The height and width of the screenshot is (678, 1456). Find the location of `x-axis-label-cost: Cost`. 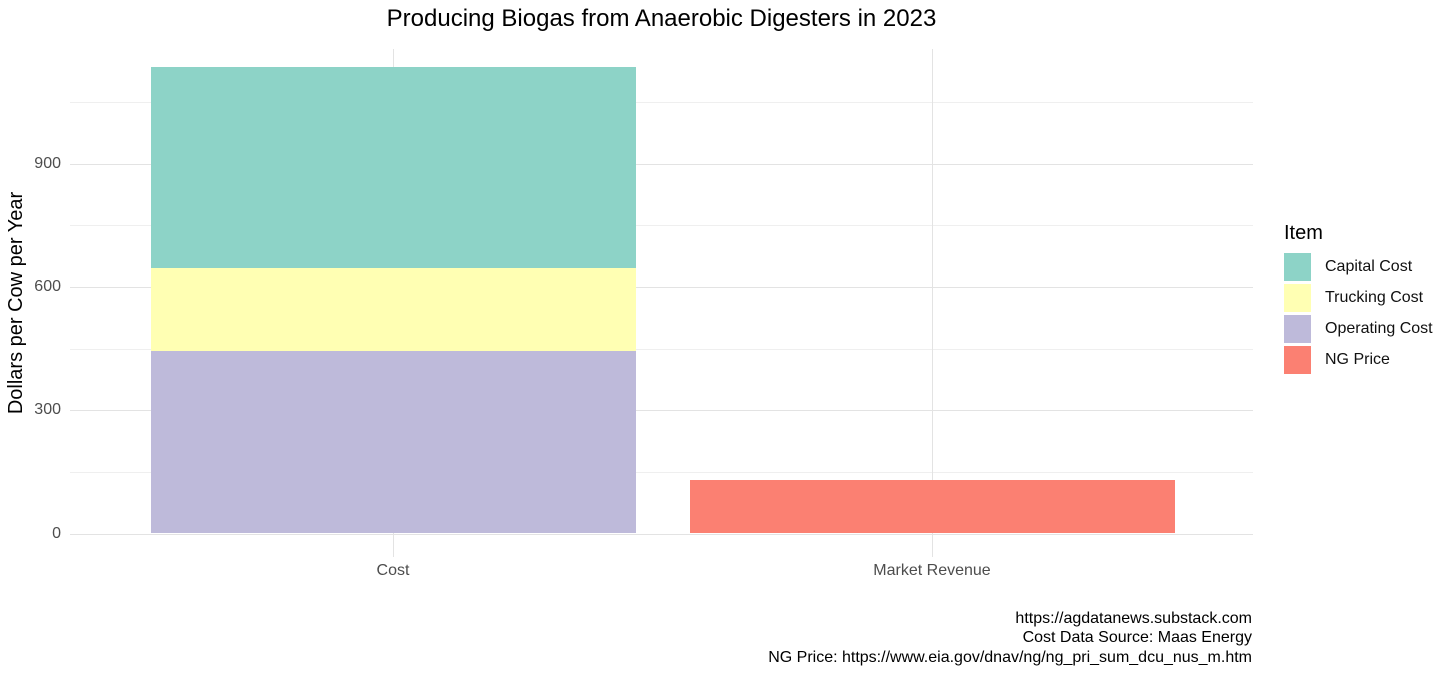

x-axis-label-cost: Cost is located at coordinates (393, 570).